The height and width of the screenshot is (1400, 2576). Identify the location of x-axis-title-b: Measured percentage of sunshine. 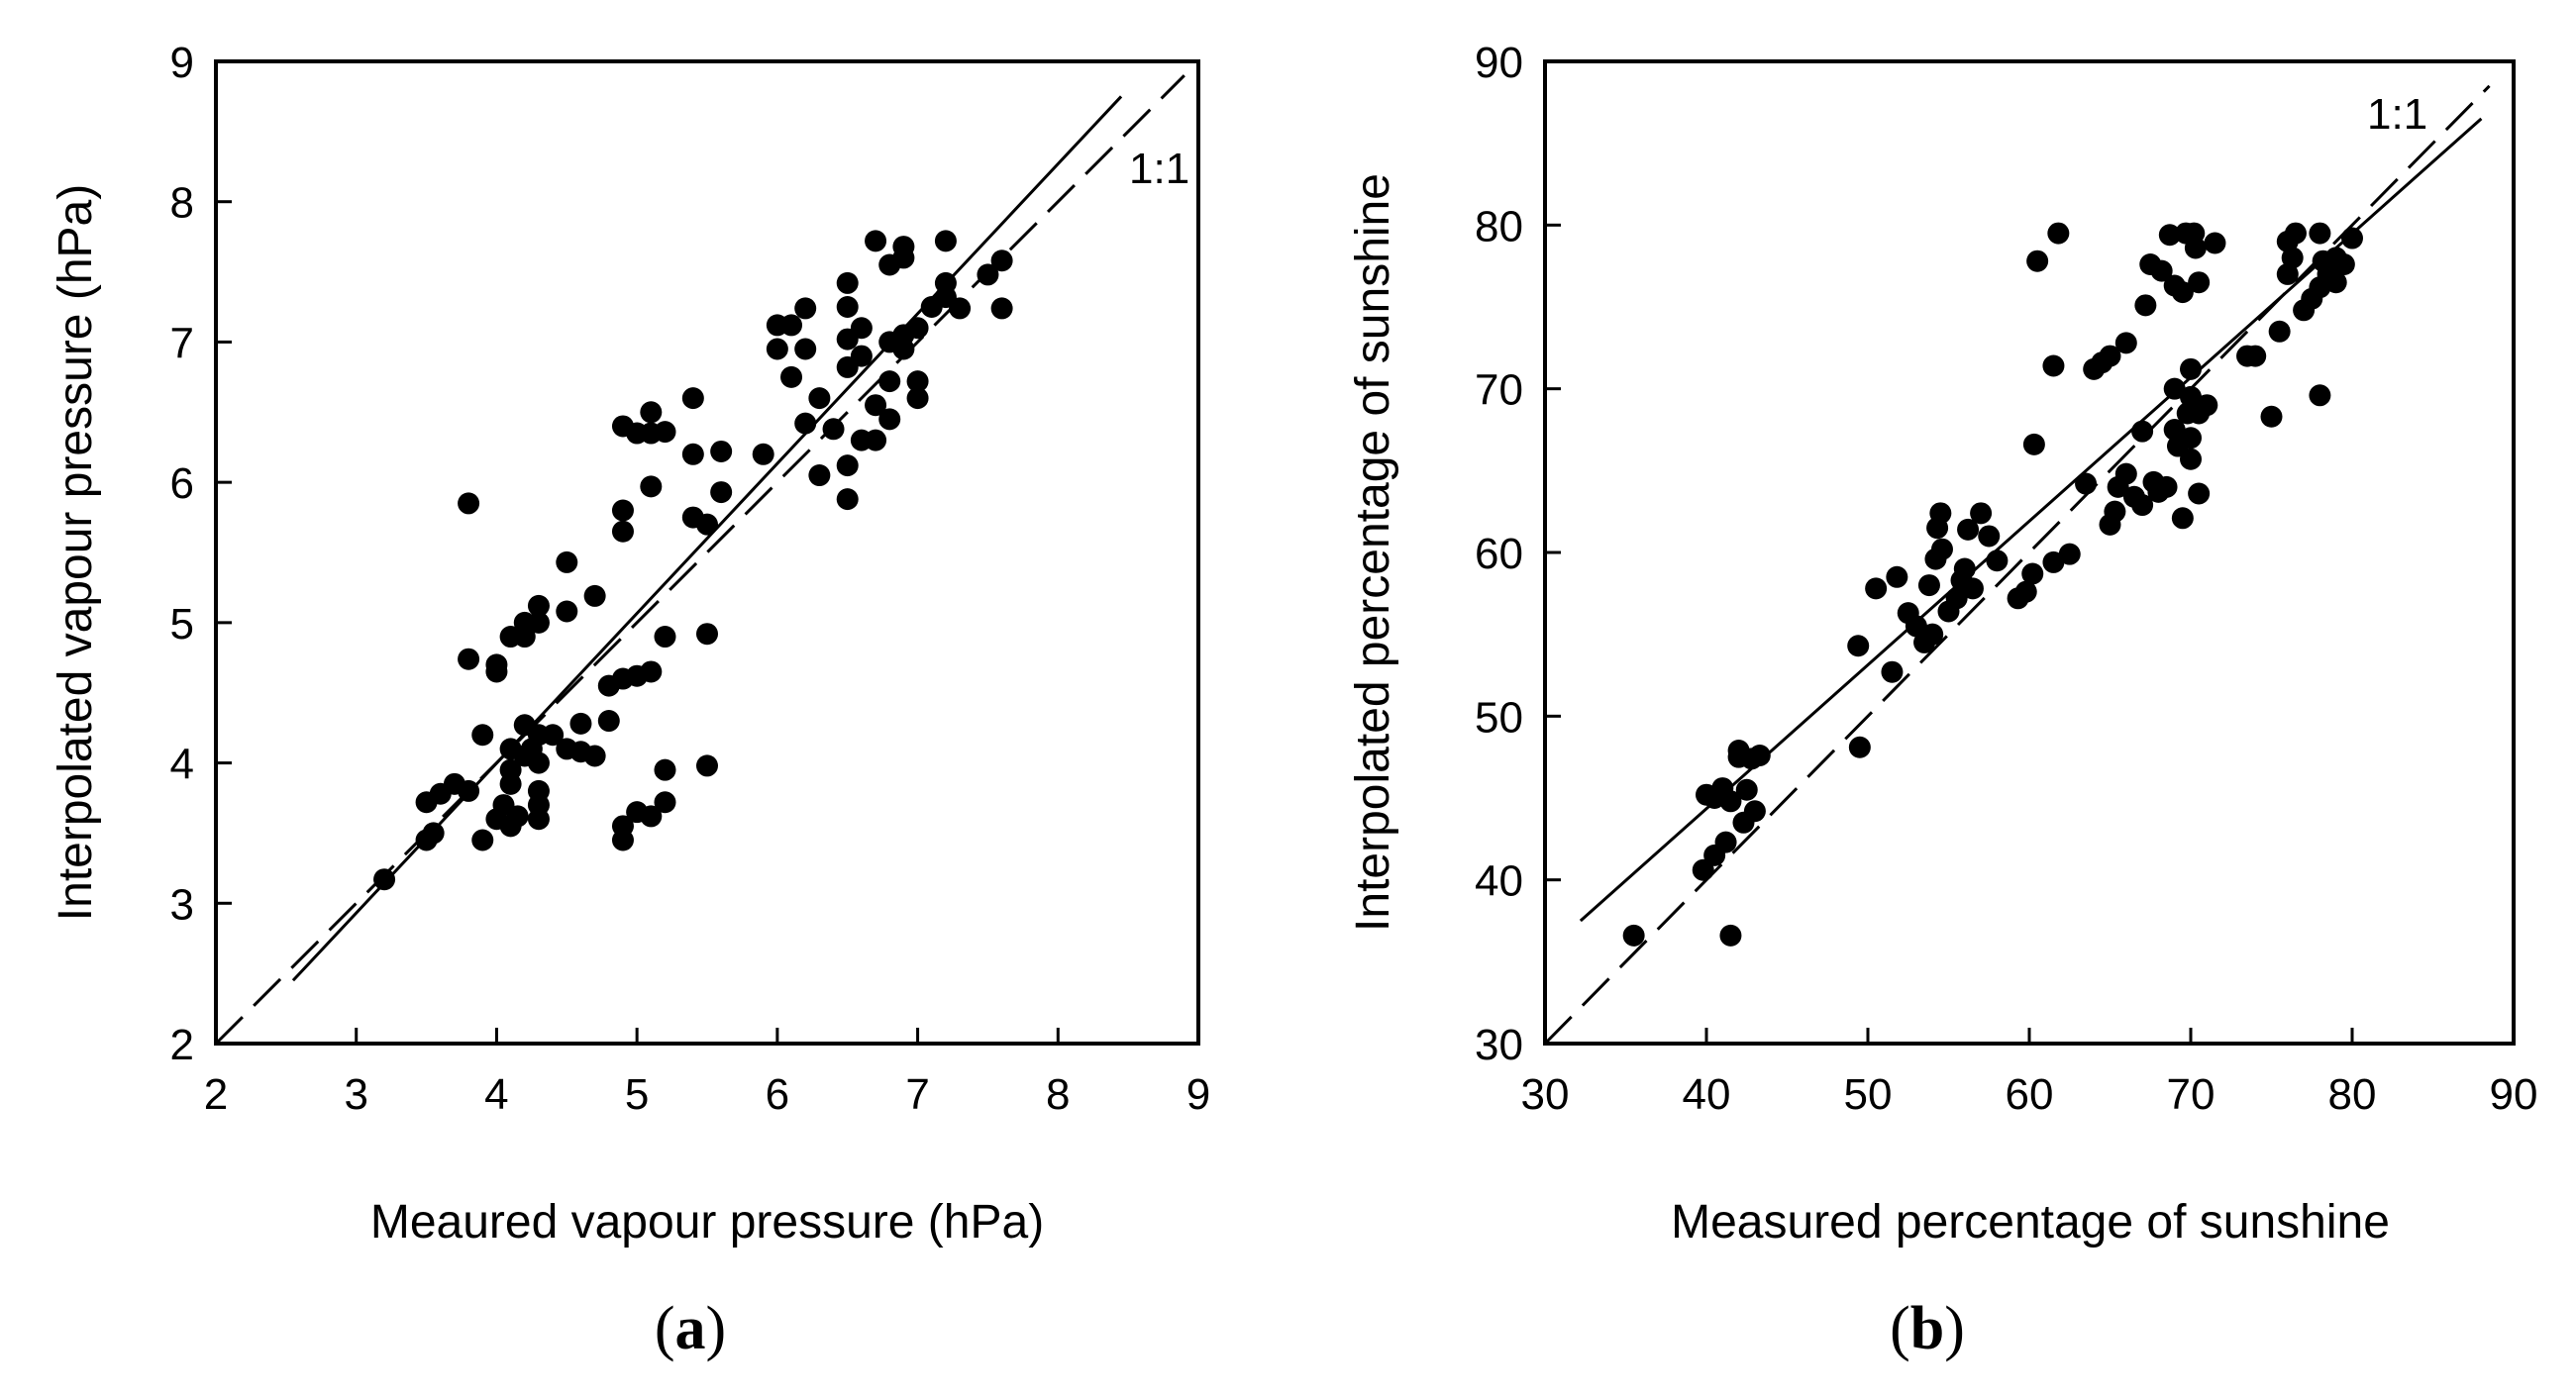
(2030, 1222).